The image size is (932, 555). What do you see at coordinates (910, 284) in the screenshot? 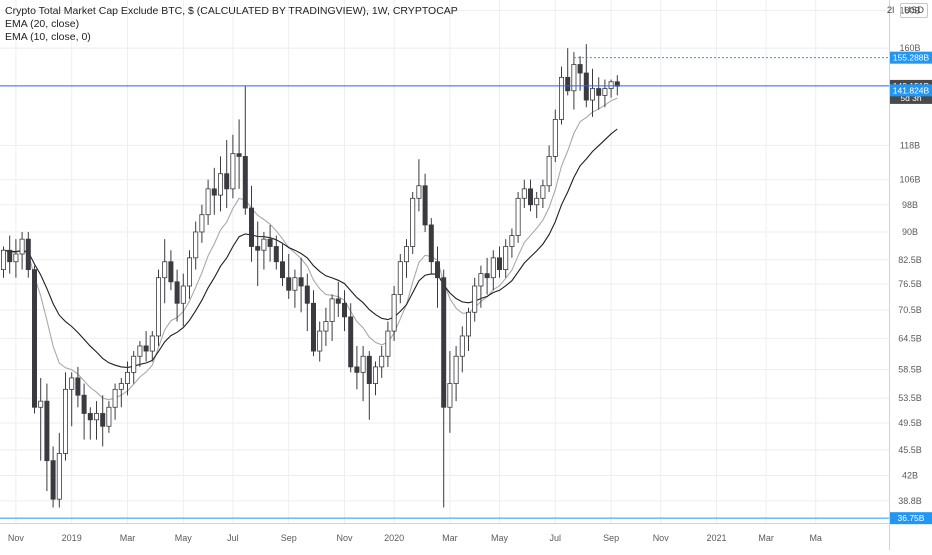
I see `y-tick-label: 76.5B` at bounding box center [910, 284].